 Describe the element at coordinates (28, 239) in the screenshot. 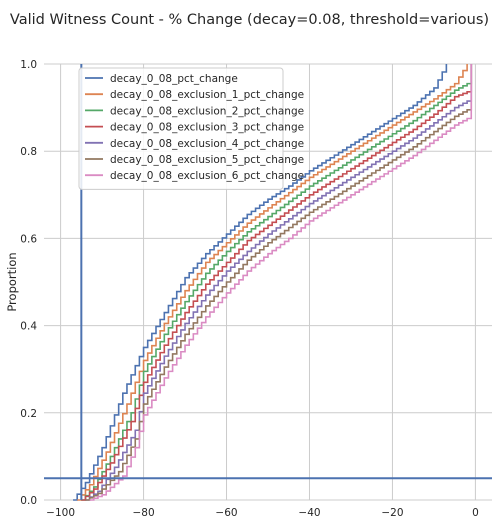

I see `y-tick-label: 0.6` at that location.